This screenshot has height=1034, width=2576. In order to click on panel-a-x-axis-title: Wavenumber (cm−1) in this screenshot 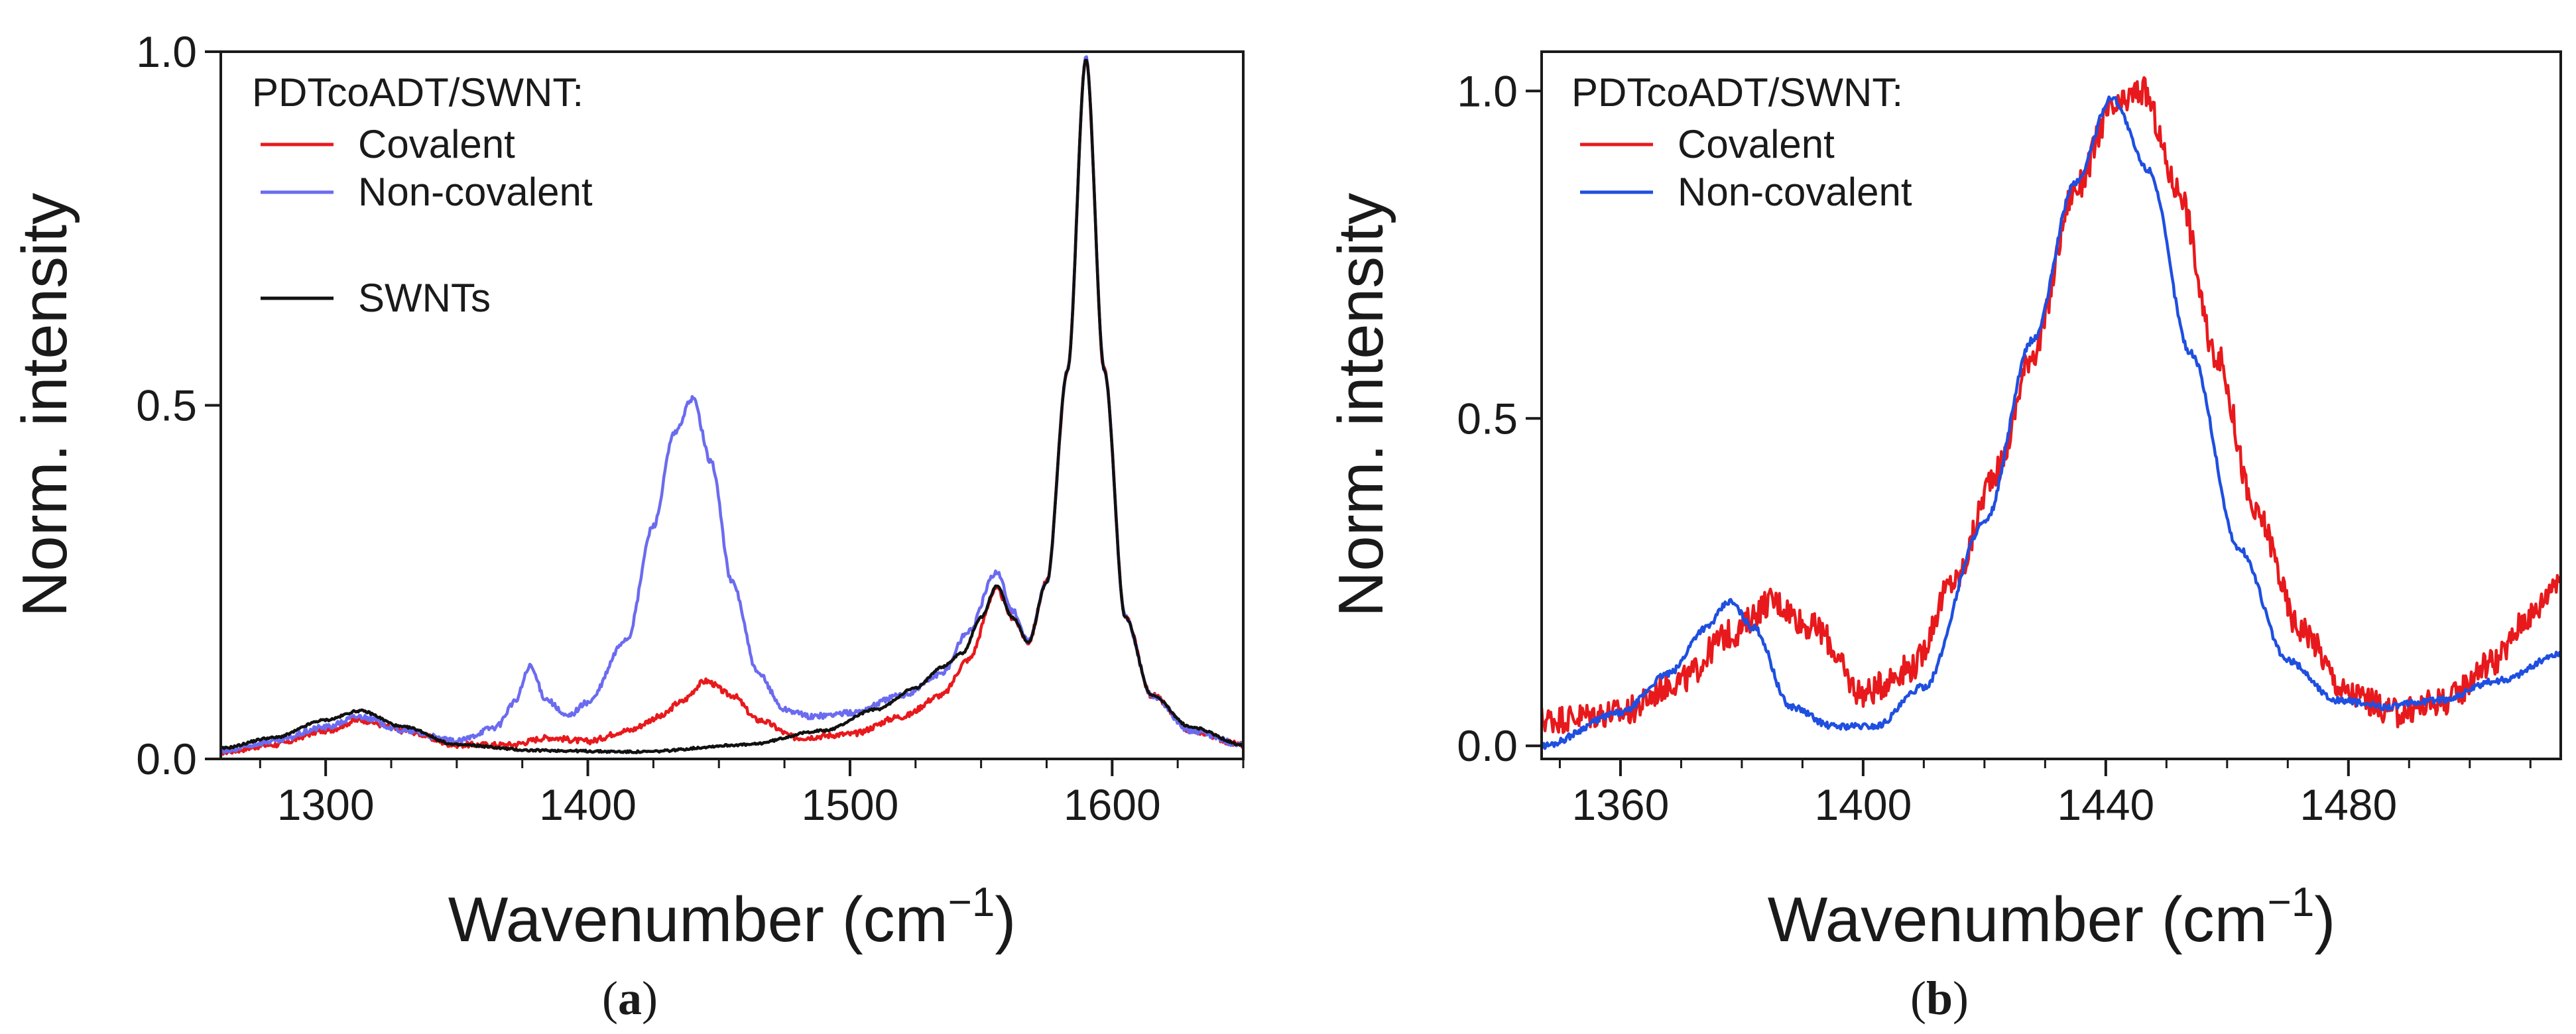, I will do `click(732, 917)`.